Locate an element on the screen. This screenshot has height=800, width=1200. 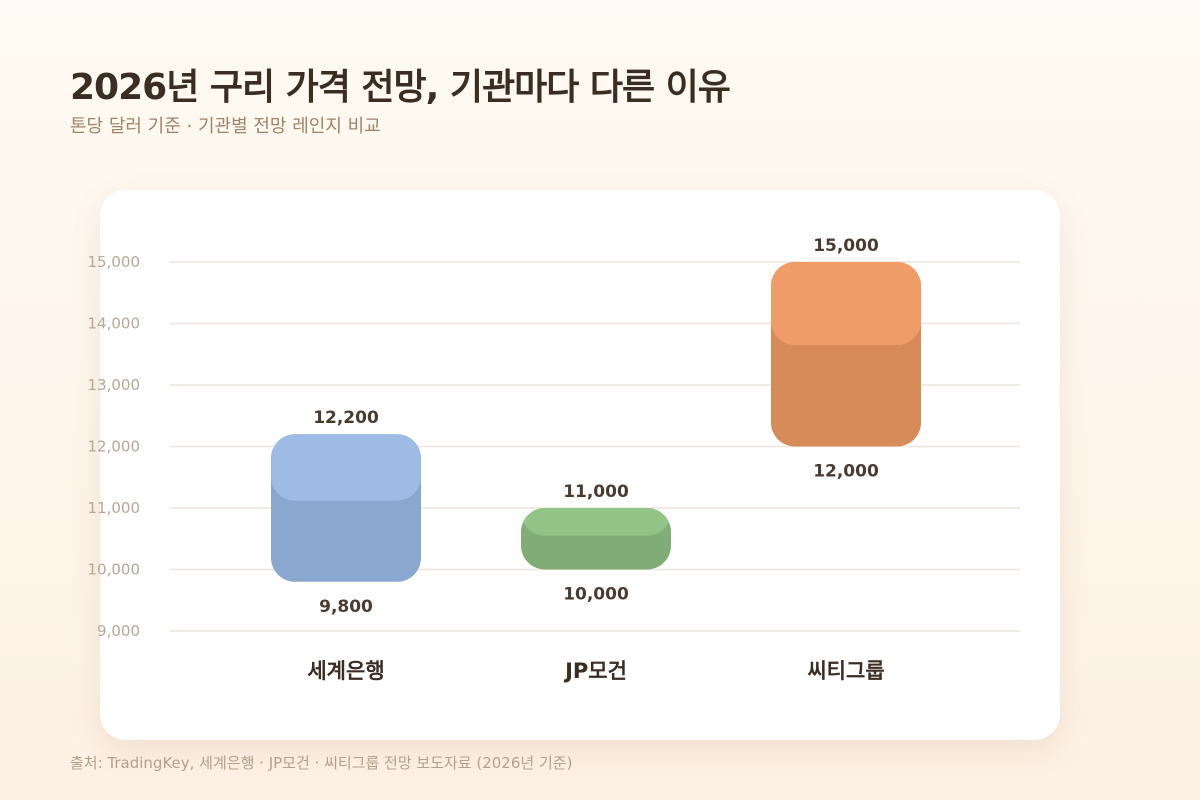
y-tick-label: 10,000 is located at coordinates (114, 570).